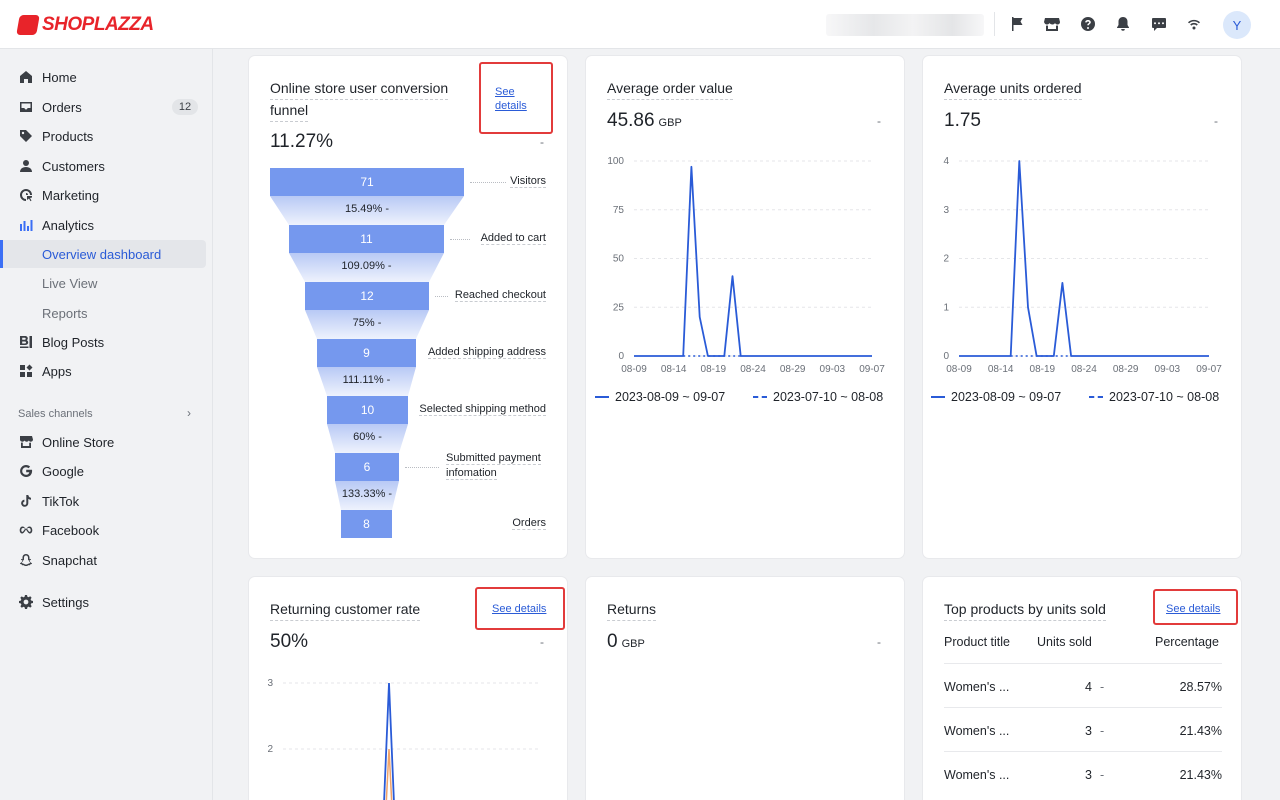 Image resolution: width=1280 pixels, height=800 pixels. I want to click on bar-chart-icon, so click(26, 225).